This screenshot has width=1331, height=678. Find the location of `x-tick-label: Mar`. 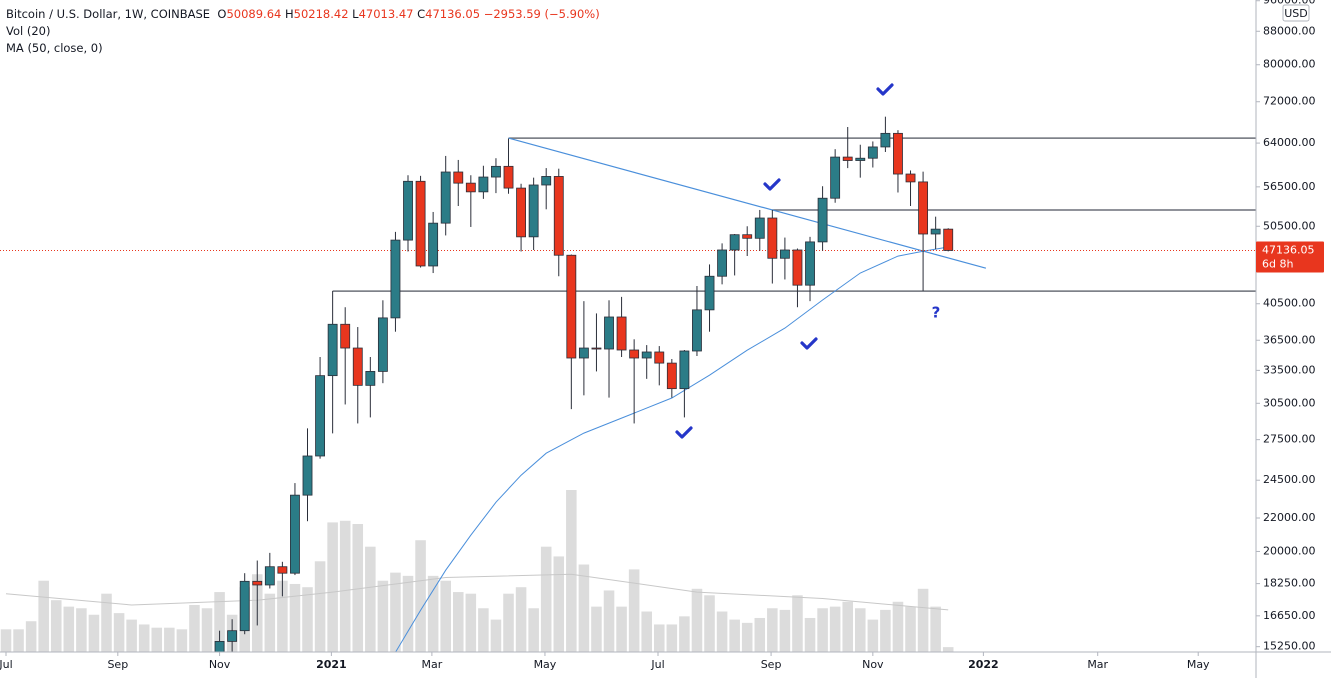

x-tick-label: Mar is located at coordinates (1097, 664).